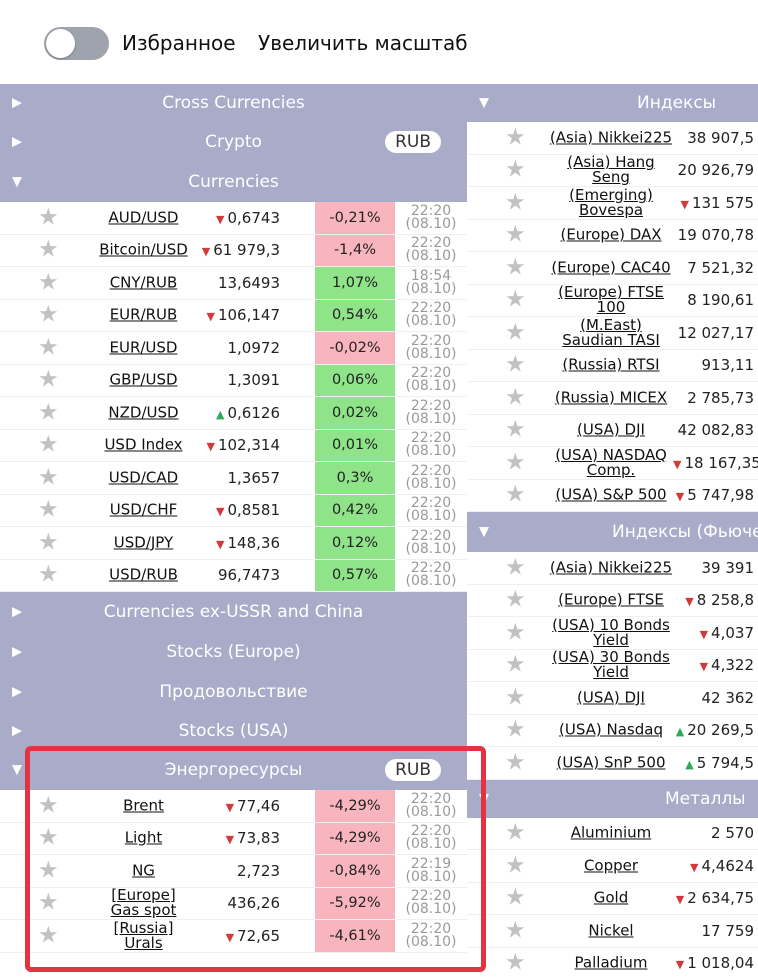 The width and height of the screenshot is (758, 978). I want to click on instrument-link: EUR/RUB, so click(143, 314).